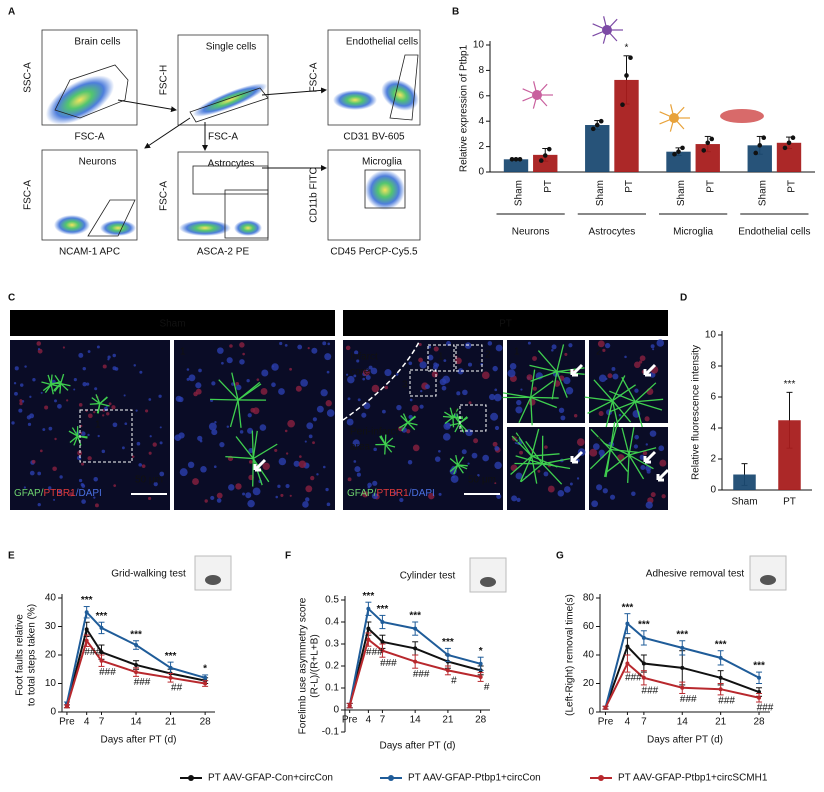 The width and height of the screenshot is (824, 792). I want to click on y-tick-label: 10, so click(51, 683).